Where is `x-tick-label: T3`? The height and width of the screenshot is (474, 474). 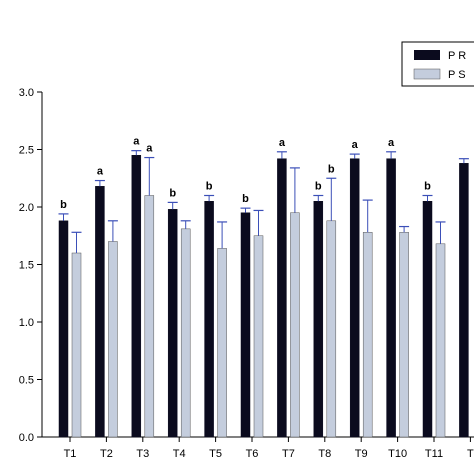 x-tick-label: T3 is located at coordinates (142, 454).